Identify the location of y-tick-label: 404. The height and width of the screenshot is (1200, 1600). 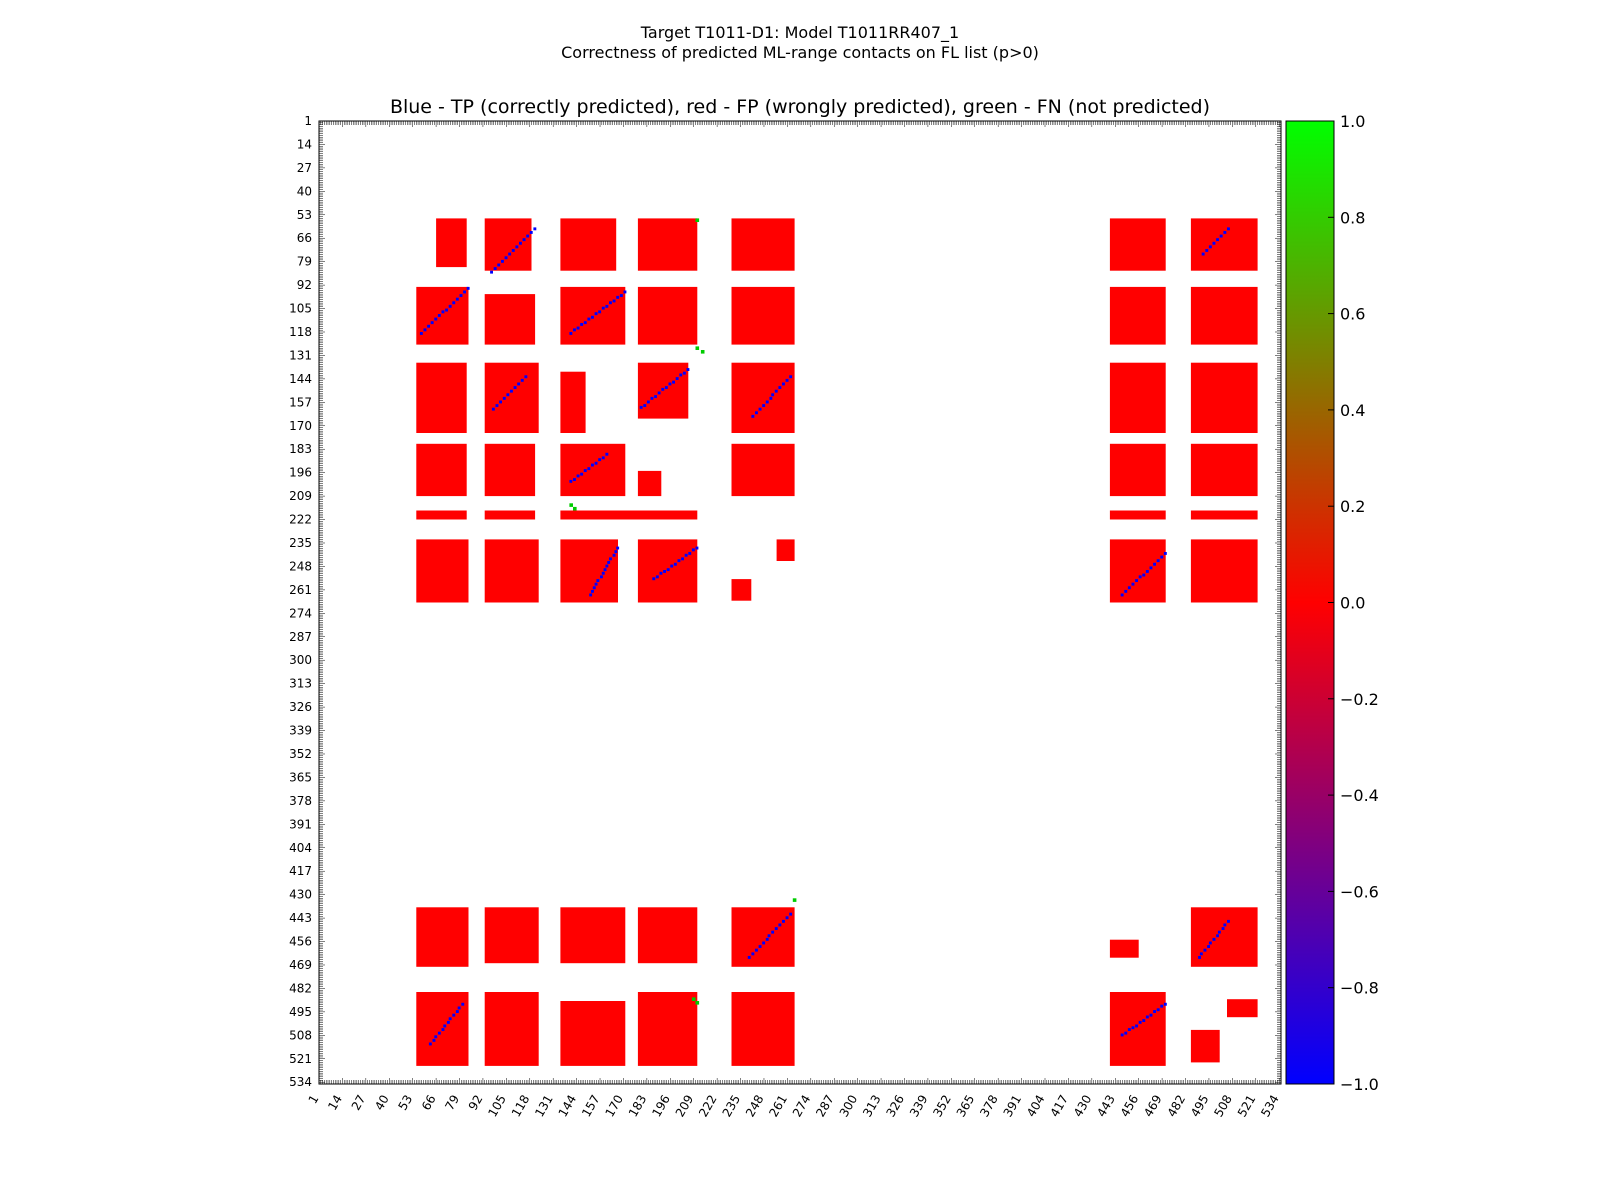
(300, 848).